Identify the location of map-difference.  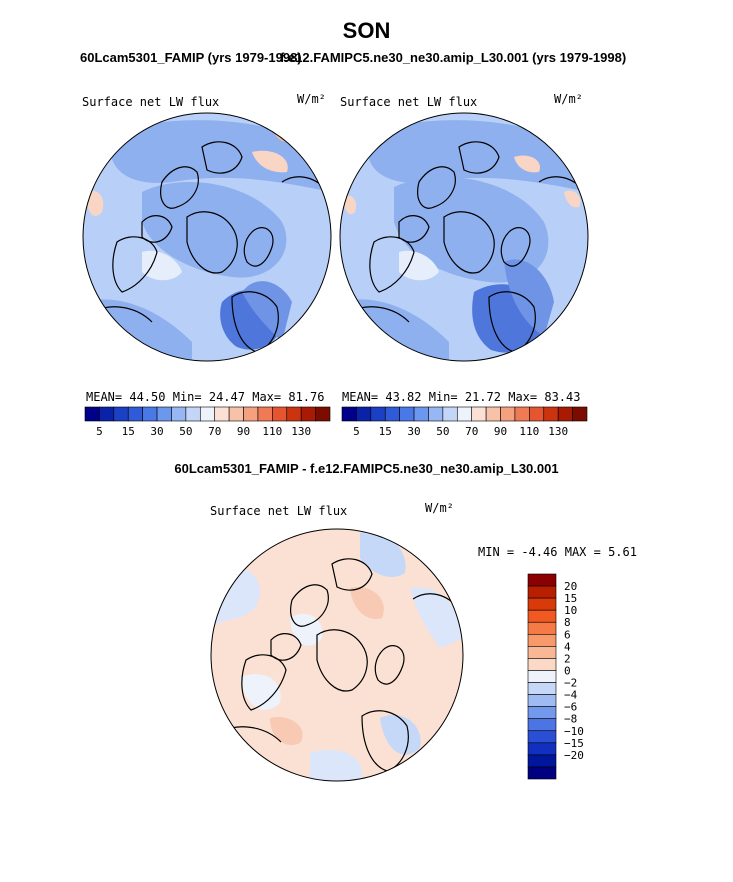
(337, 655).